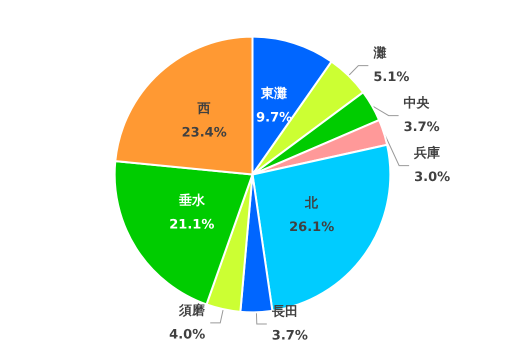  Describe the element at coordinates (312, 203) in the screenshot. I see `slice-label: 北` at that location.